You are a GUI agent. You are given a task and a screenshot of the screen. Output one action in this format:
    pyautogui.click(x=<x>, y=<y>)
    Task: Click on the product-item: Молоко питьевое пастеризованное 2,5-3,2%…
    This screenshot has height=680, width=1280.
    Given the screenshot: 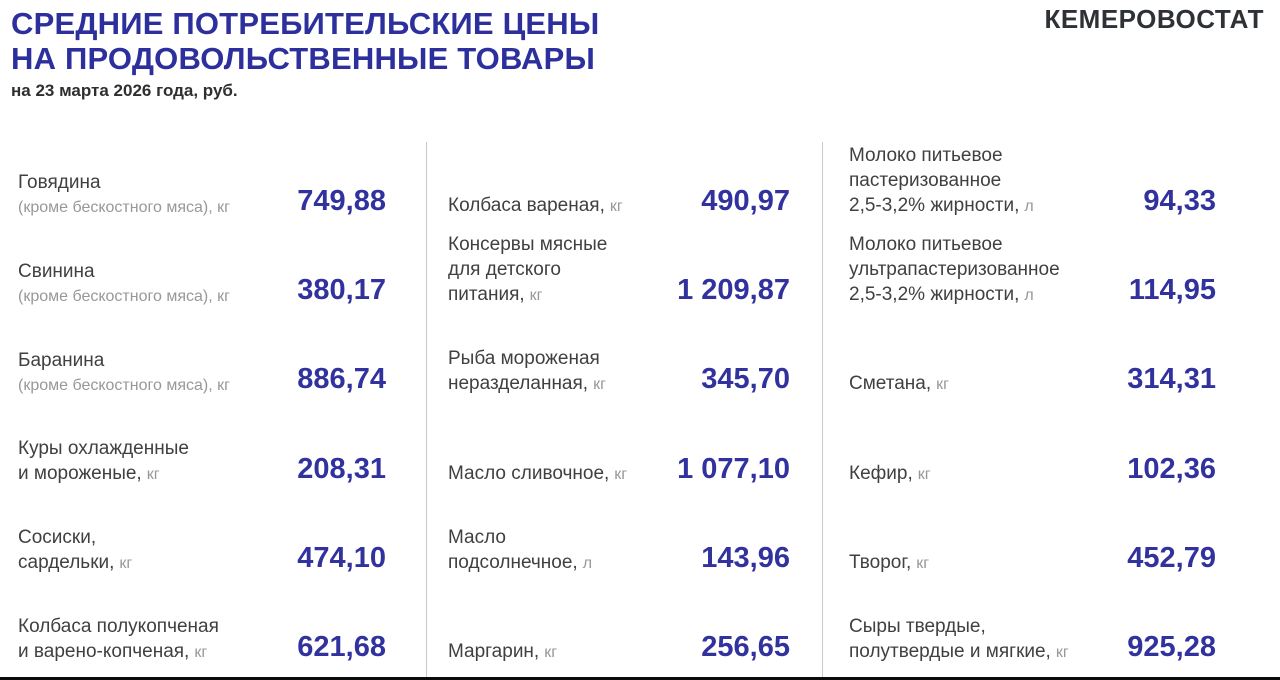 What is the action you would take?
    pyautogui.click(x=1032, y=186)
    